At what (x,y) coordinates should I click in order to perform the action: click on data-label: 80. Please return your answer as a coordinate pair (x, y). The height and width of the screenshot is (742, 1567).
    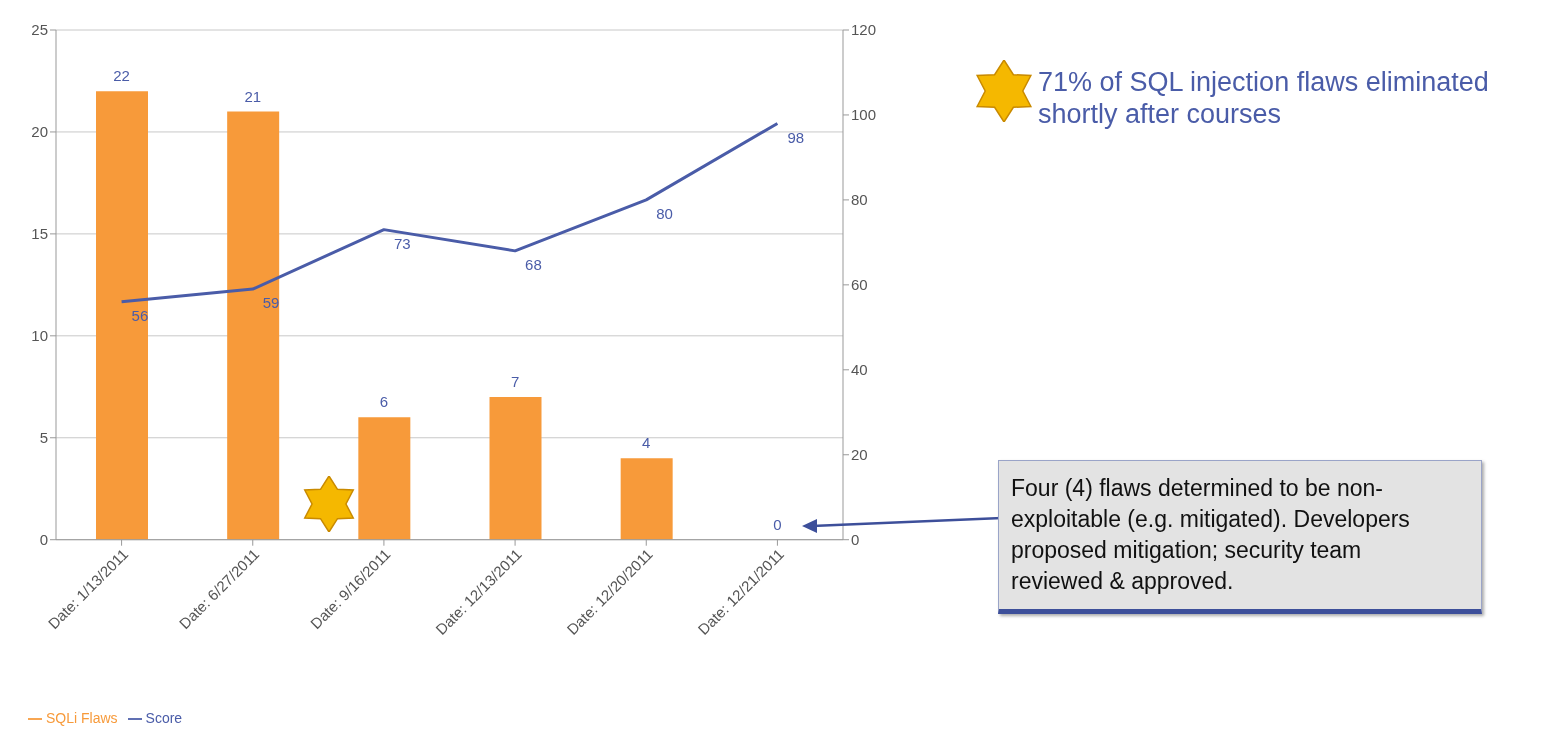
    Looking at the image, I should click on (664, 214).